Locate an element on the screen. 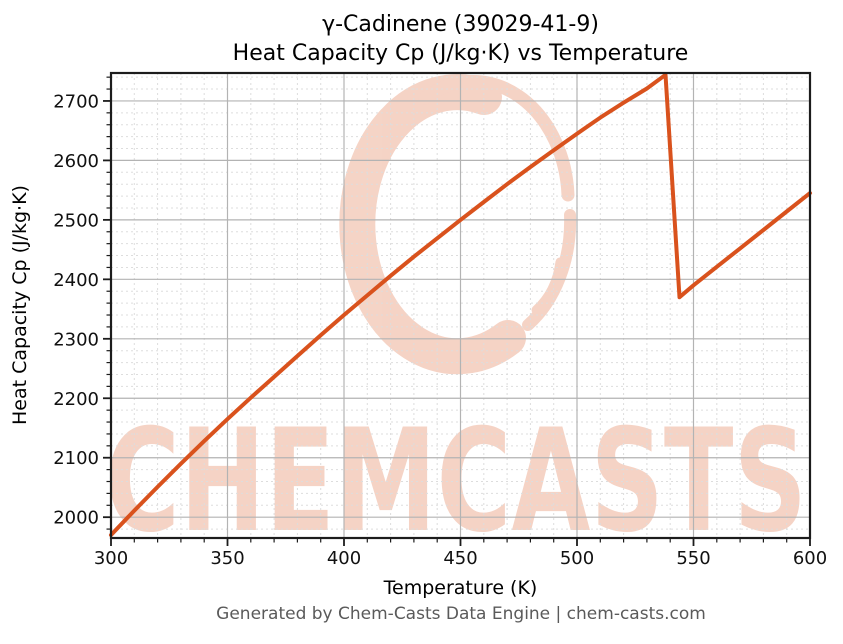 The height and width of the screenshot is (644, 843). x-tick-label: 450 is located at coordinates (460, 558).